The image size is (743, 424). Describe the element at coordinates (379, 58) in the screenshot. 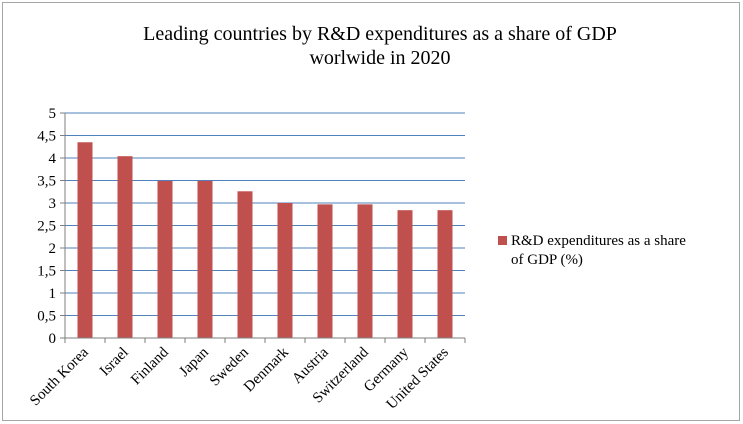

I see `chart-title-line-2: worlwide in 2020` at that location.